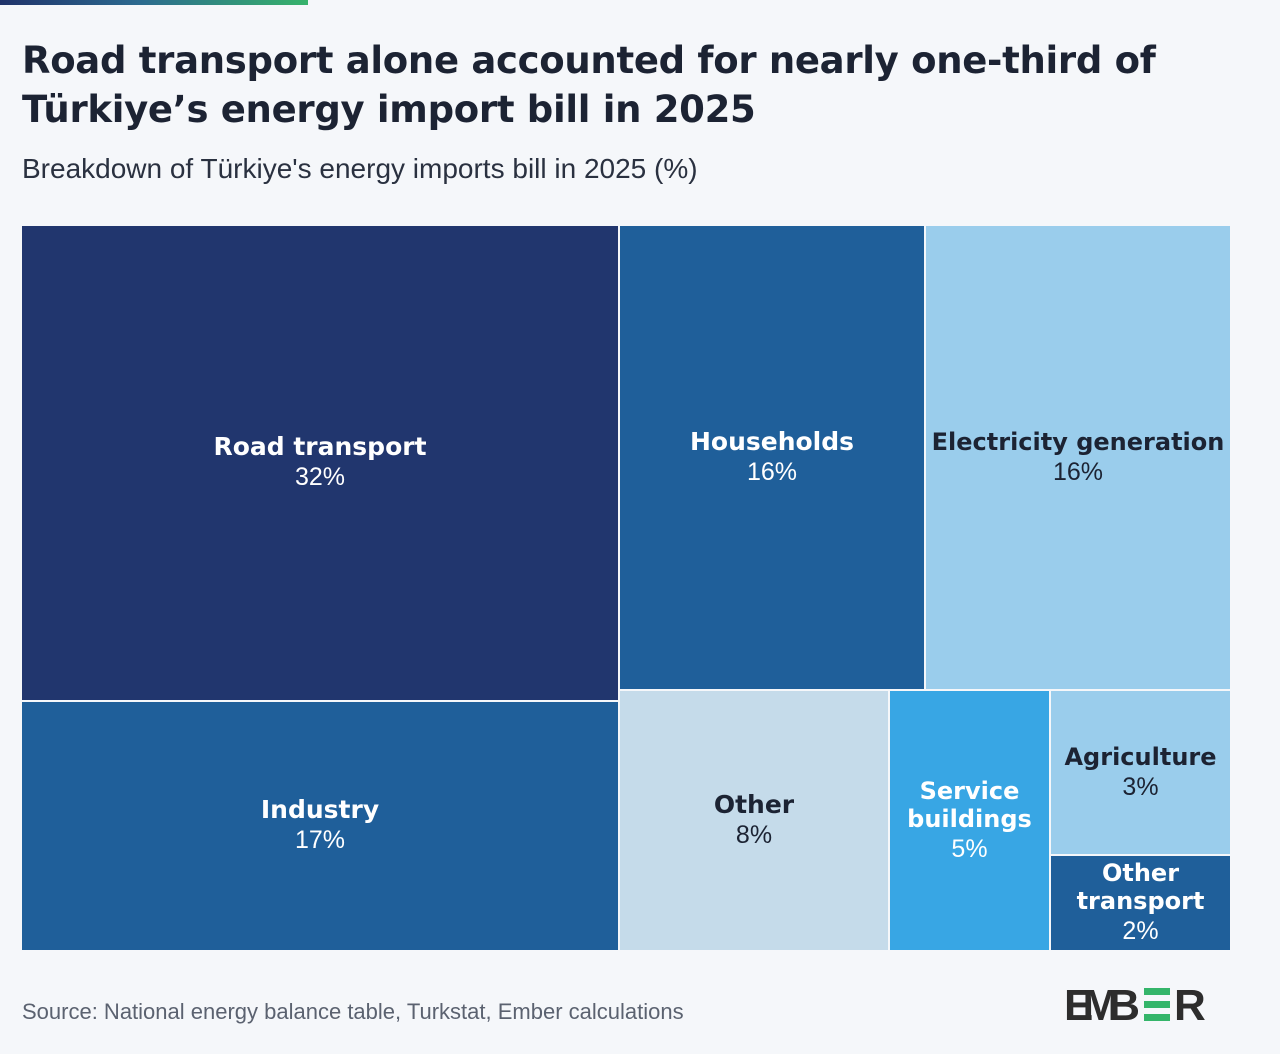  I want to click on tile-value: 2%, so click(1140, 931).